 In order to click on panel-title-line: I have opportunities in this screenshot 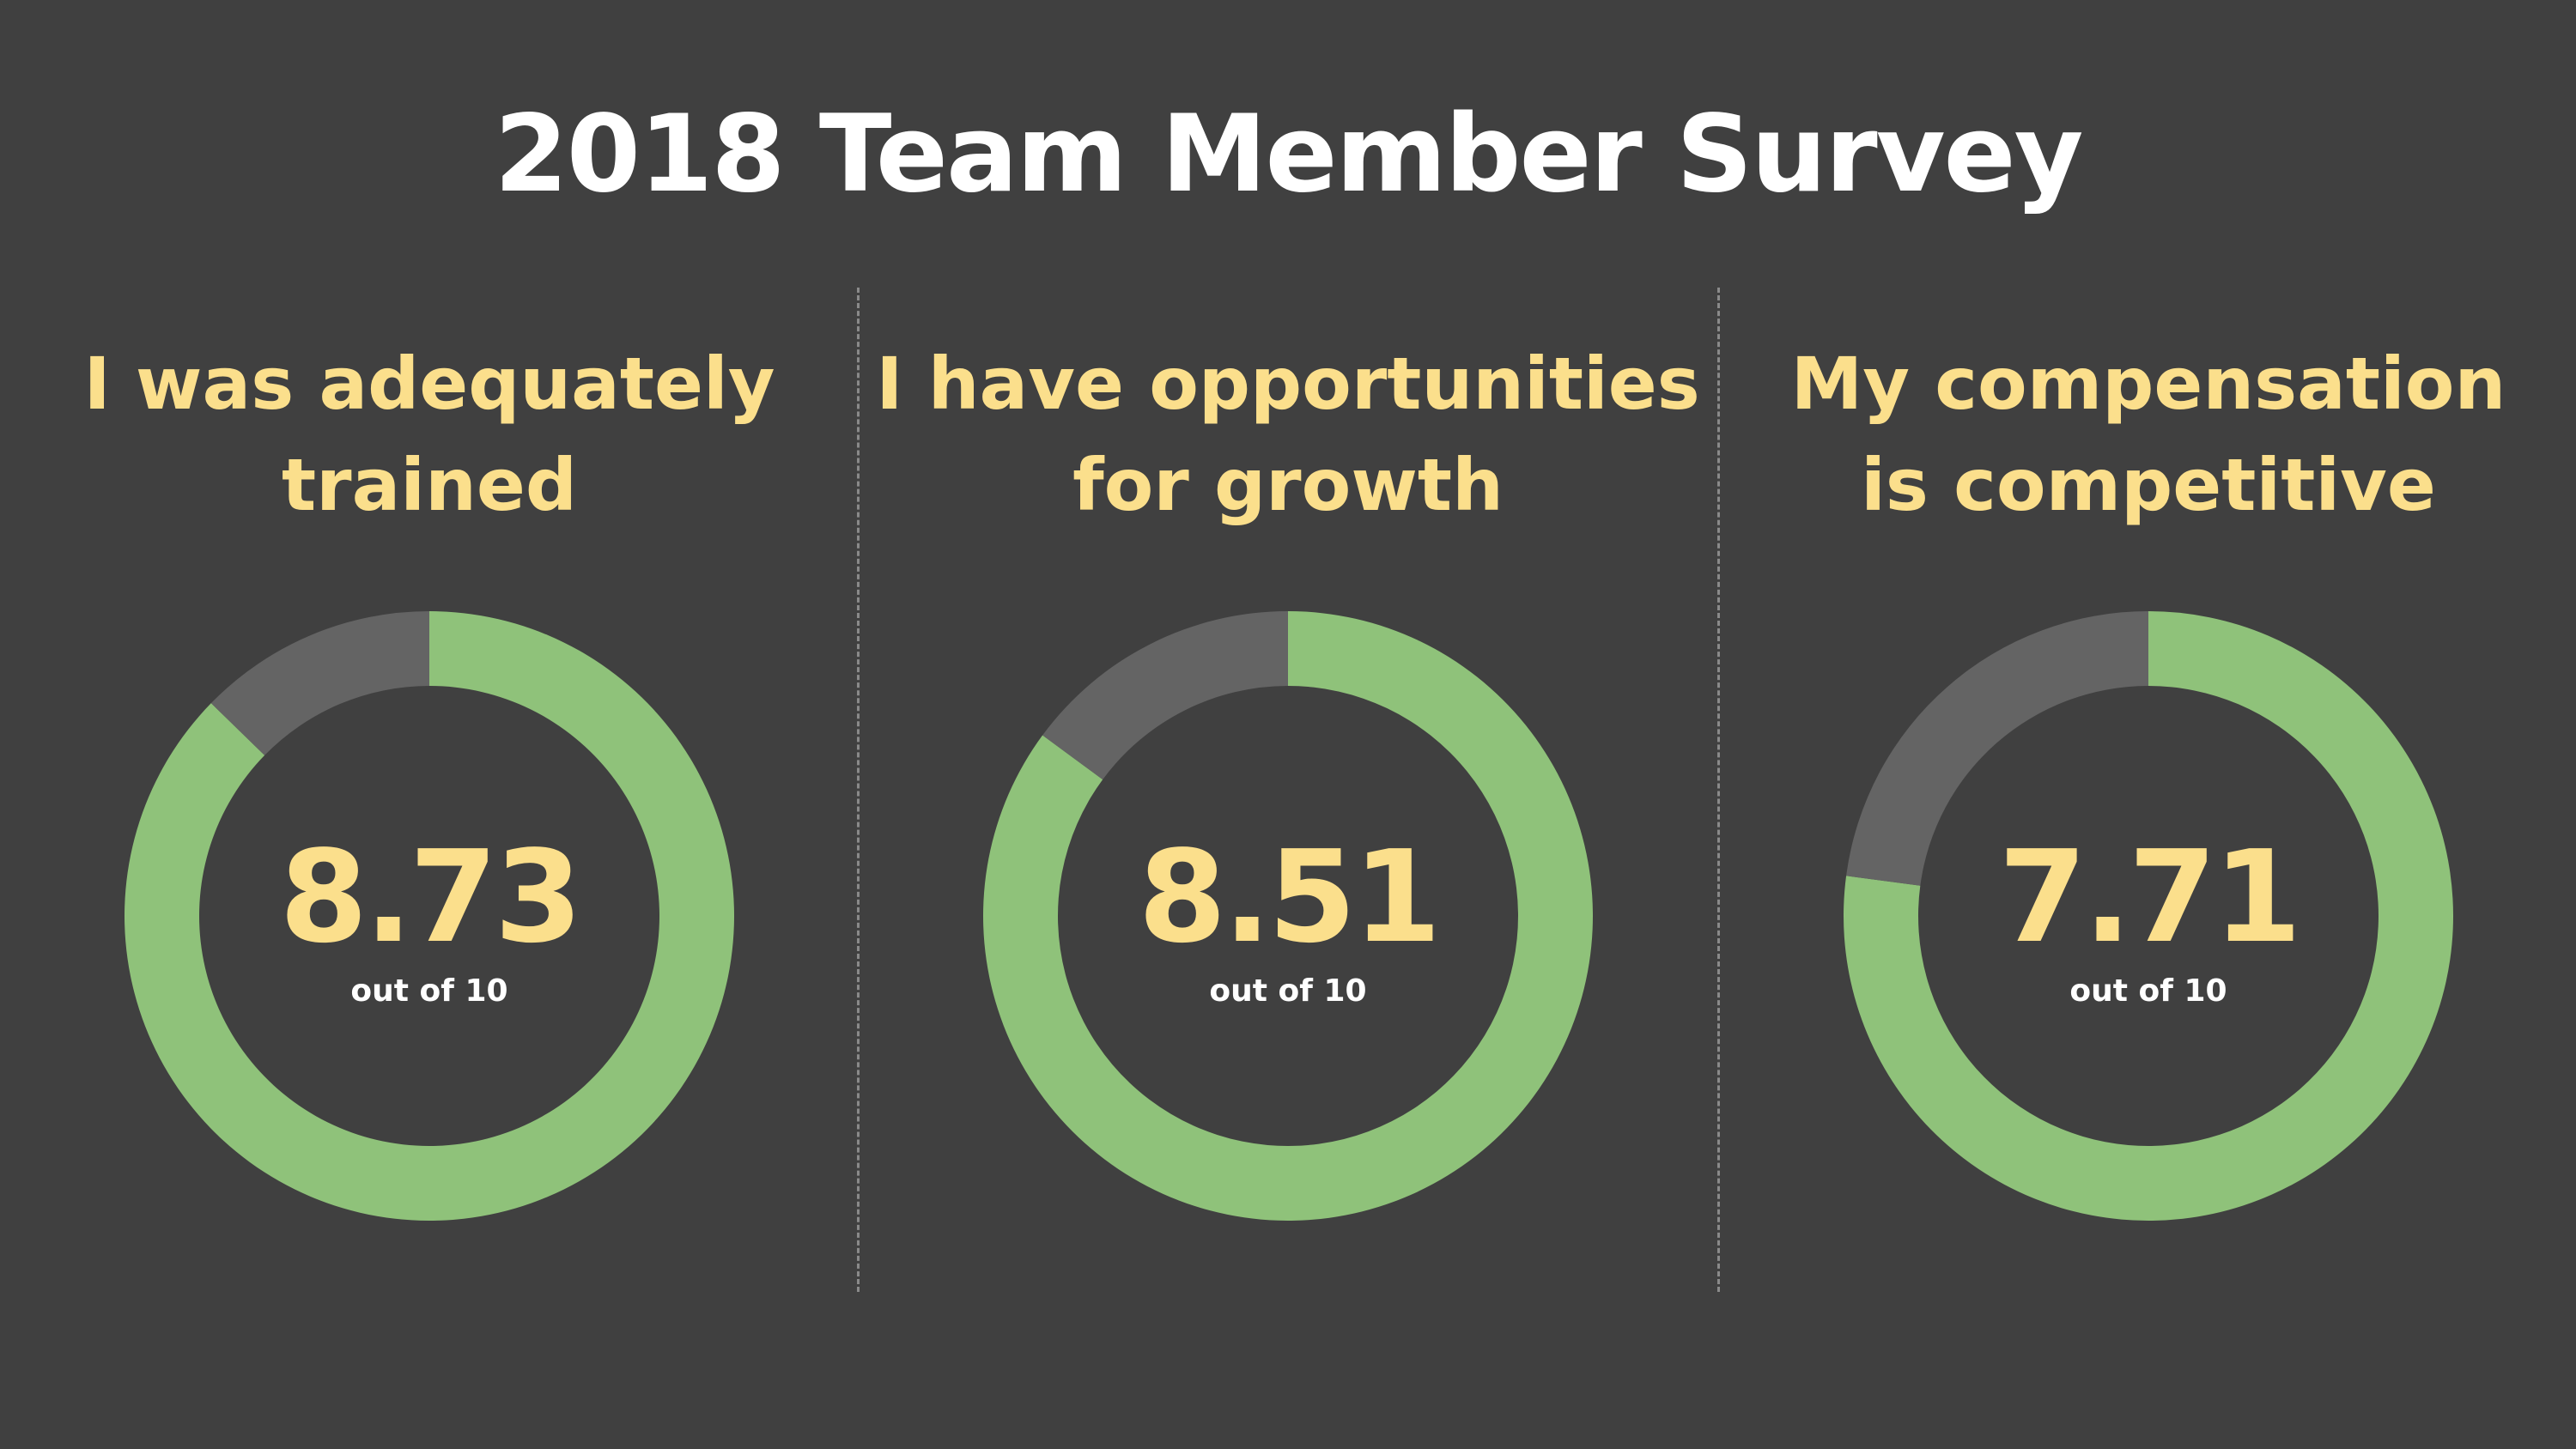, I will do `click(1288, 384)`.